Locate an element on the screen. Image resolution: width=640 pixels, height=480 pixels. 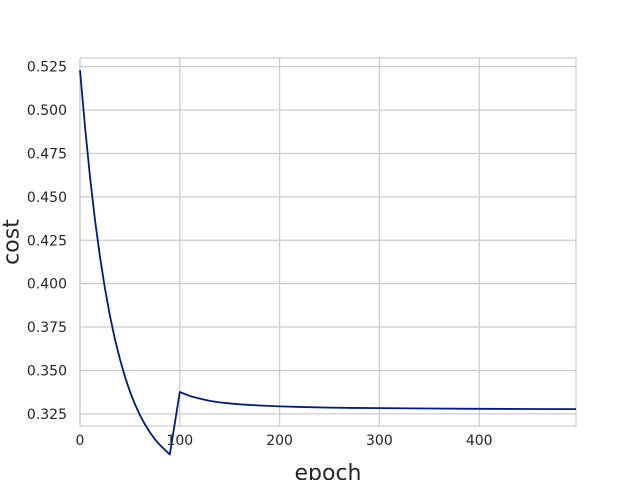
y-tick-label-3: 0.400 is located at coordinates (47, 285).